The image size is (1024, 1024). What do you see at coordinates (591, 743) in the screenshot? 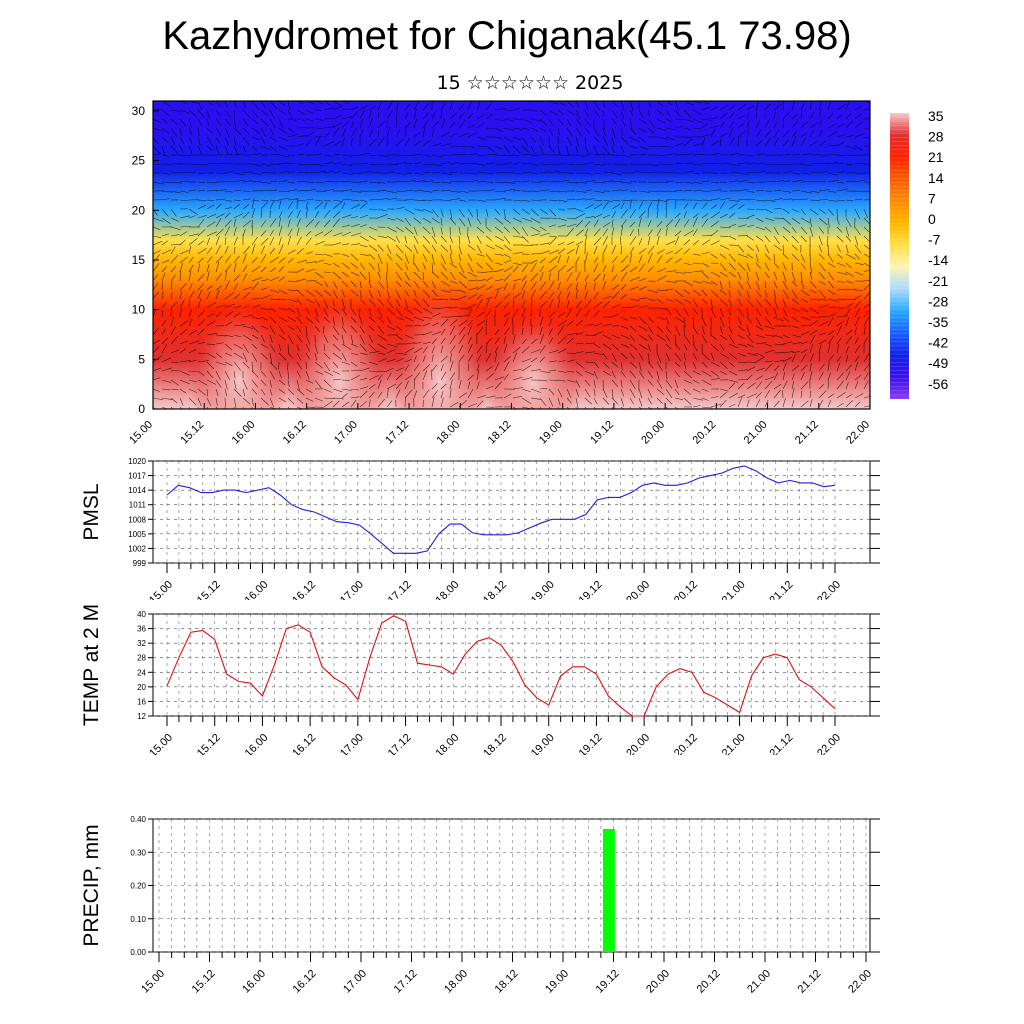
I see `temp-x-tick-label: 19.12` at bounding box center [591, 743].